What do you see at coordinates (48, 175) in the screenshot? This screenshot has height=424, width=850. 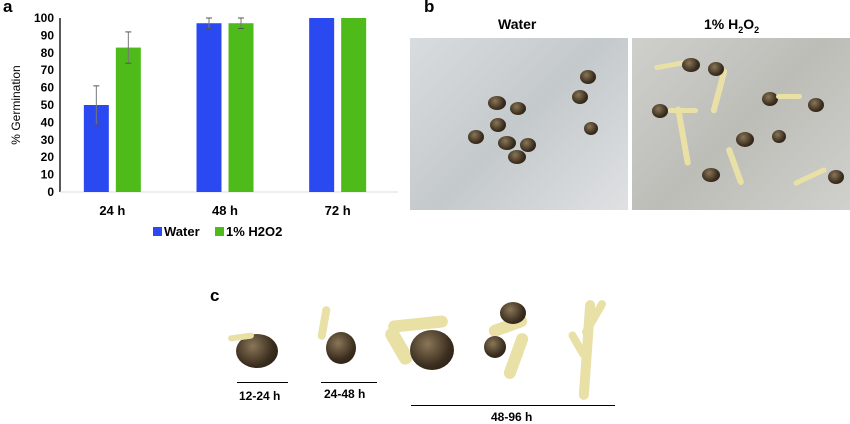 I see `y-tick-label: 10` at bounding box center [48, 175].